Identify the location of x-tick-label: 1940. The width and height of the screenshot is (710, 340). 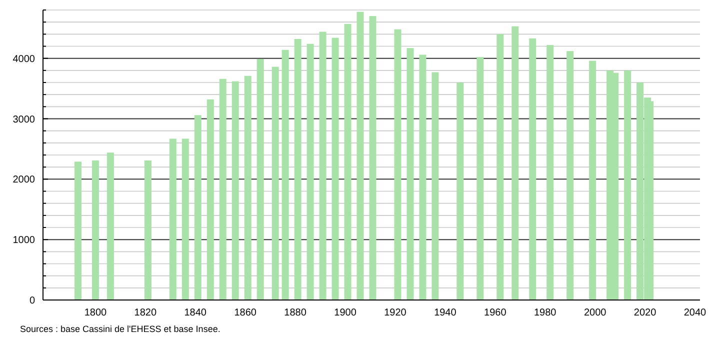
(445, 313).